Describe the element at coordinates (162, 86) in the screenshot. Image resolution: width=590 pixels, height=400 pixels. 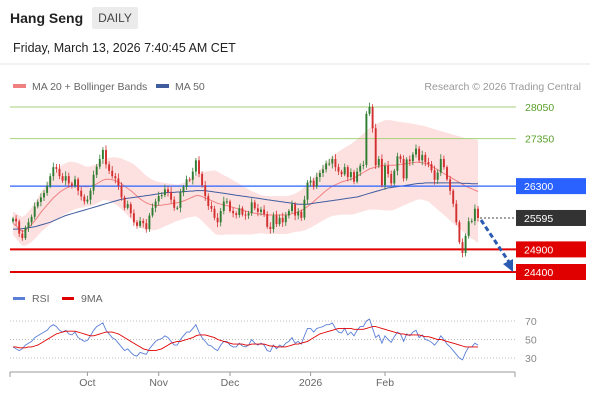
I see `ma50-legend-swatch` at that location.